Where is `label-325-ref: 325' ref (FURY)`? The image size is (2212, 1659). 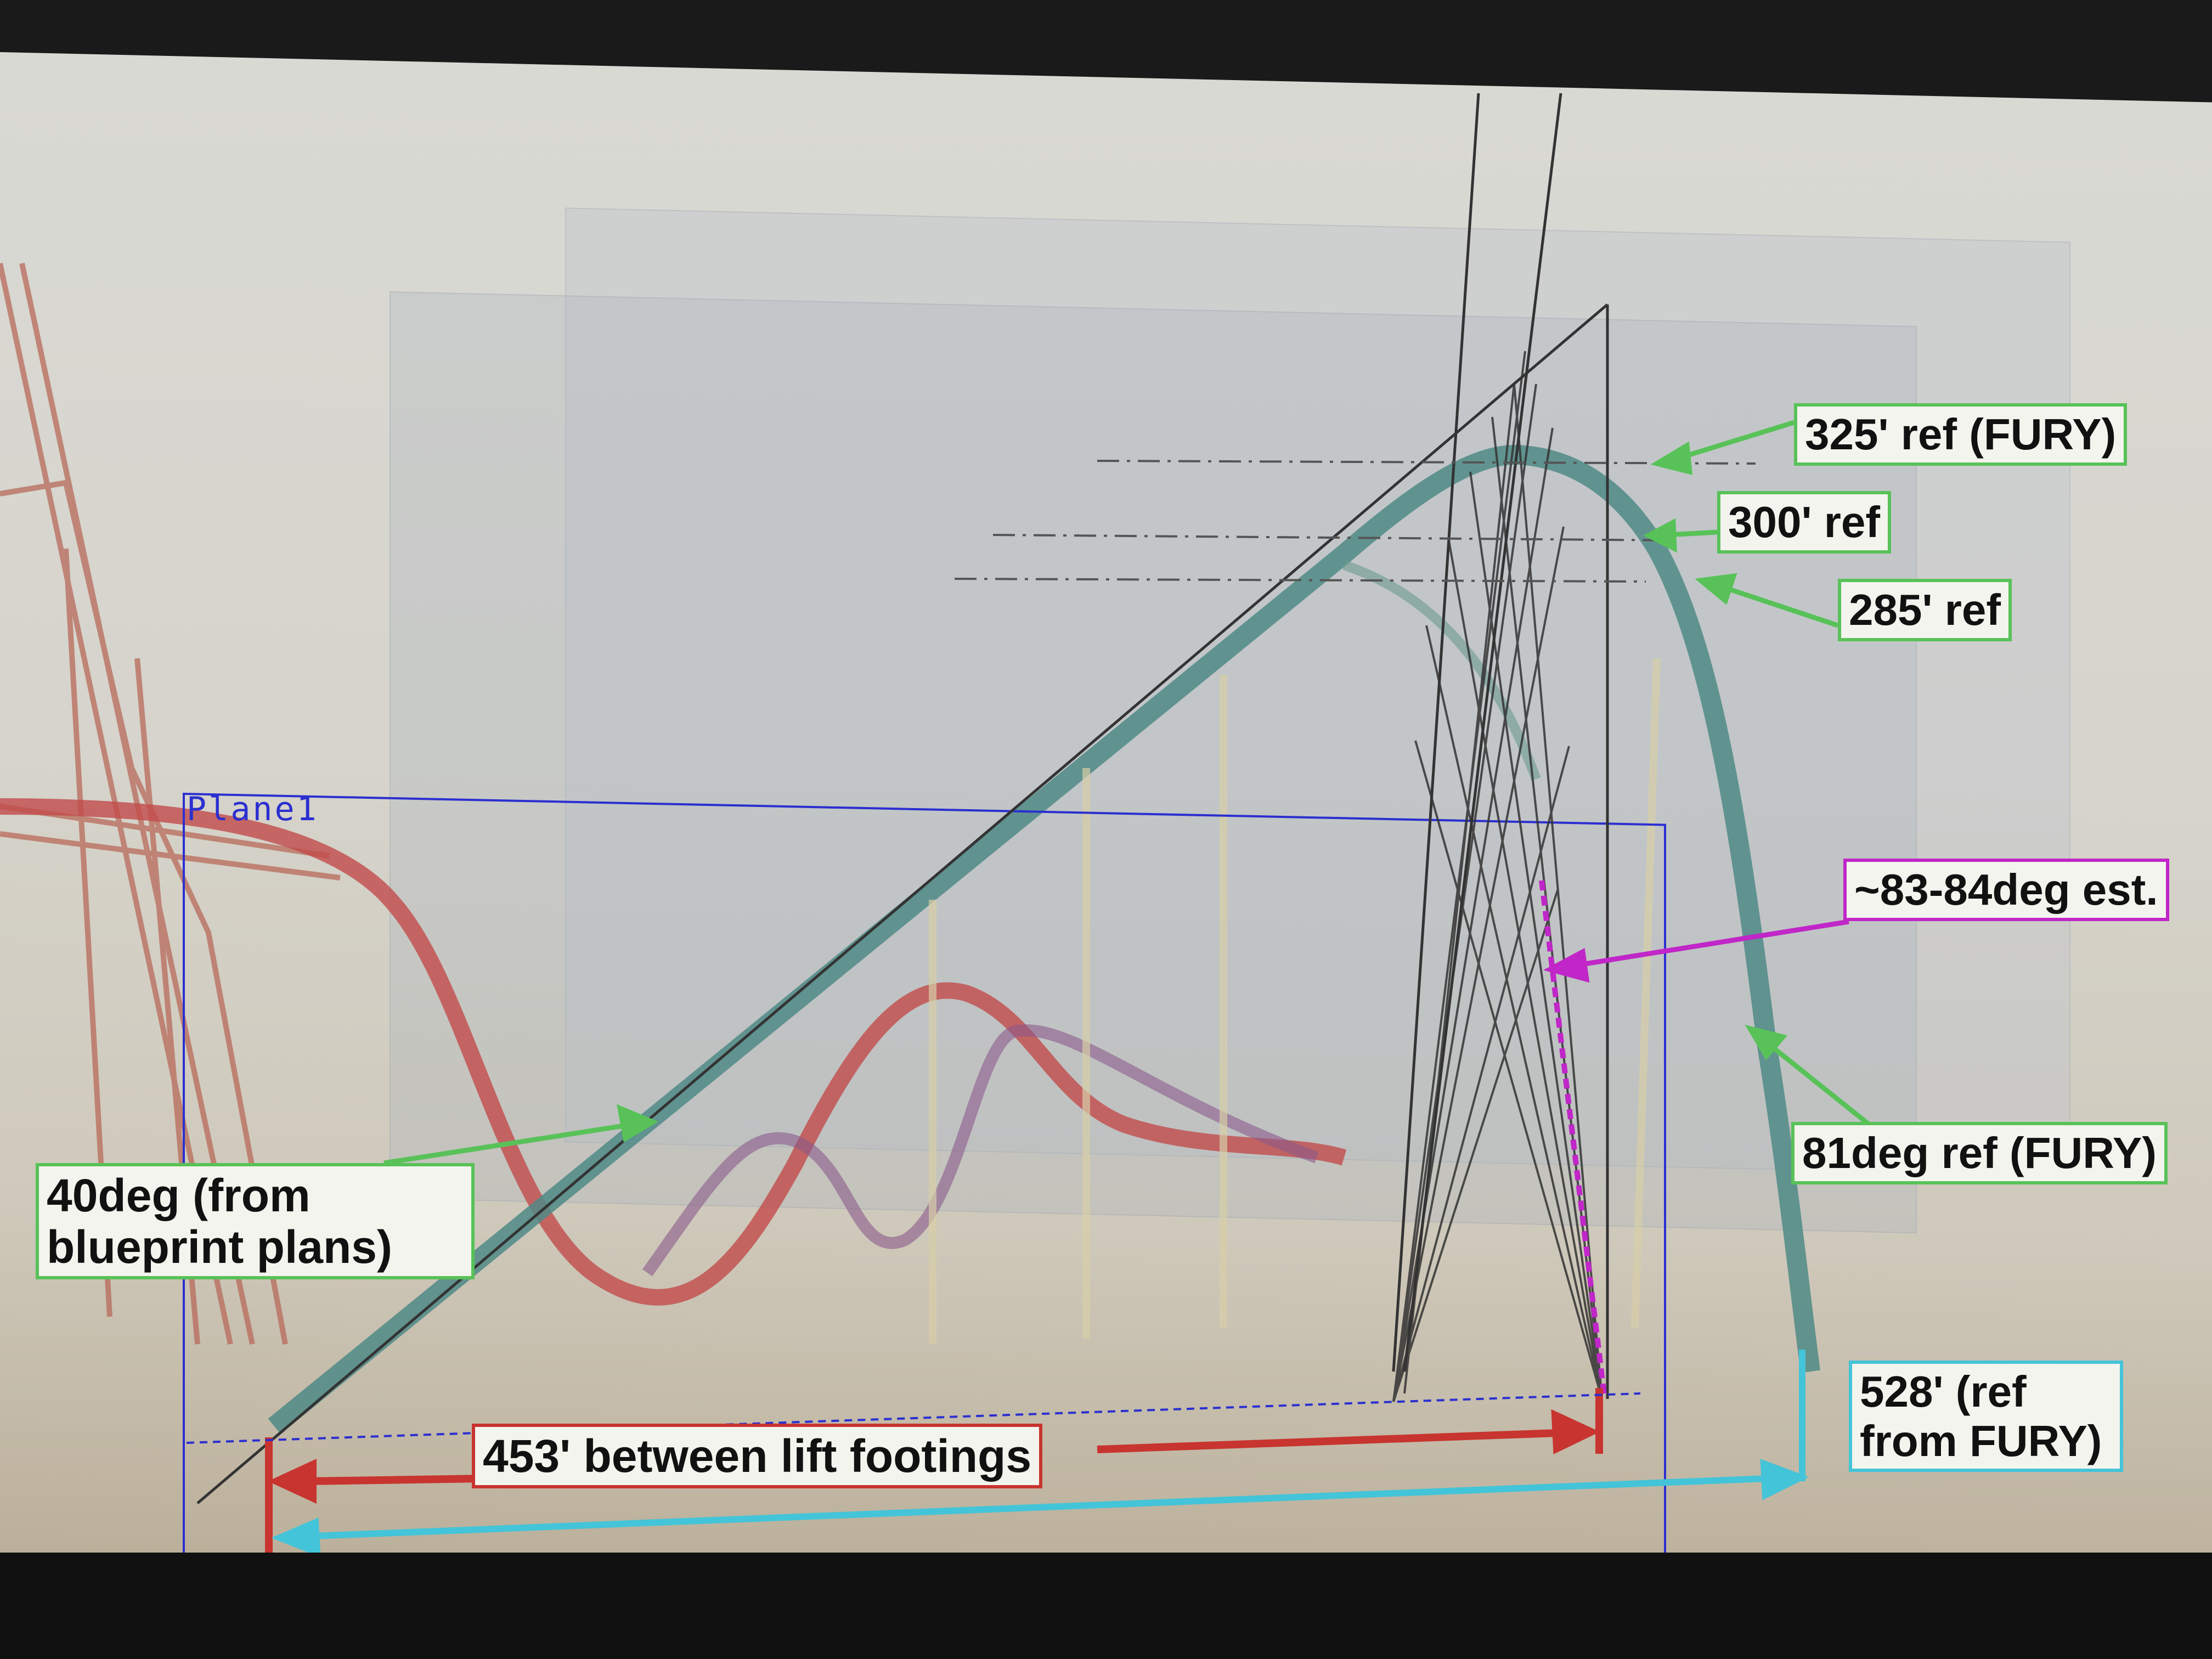
label-325-ref: 325' ref (FURY) is located at coordinates (1961, 435).